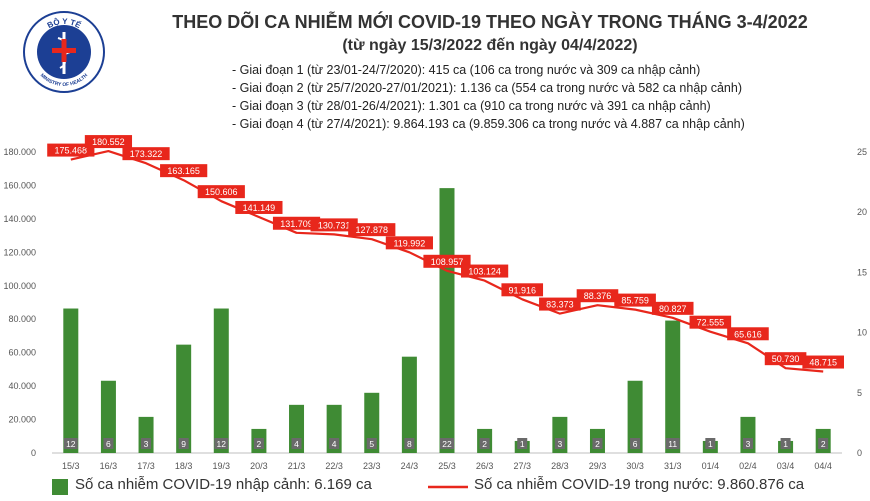 This screenshot has width=870, height=501. I want to click on line-value-label: 103.124, so click(484, 272).